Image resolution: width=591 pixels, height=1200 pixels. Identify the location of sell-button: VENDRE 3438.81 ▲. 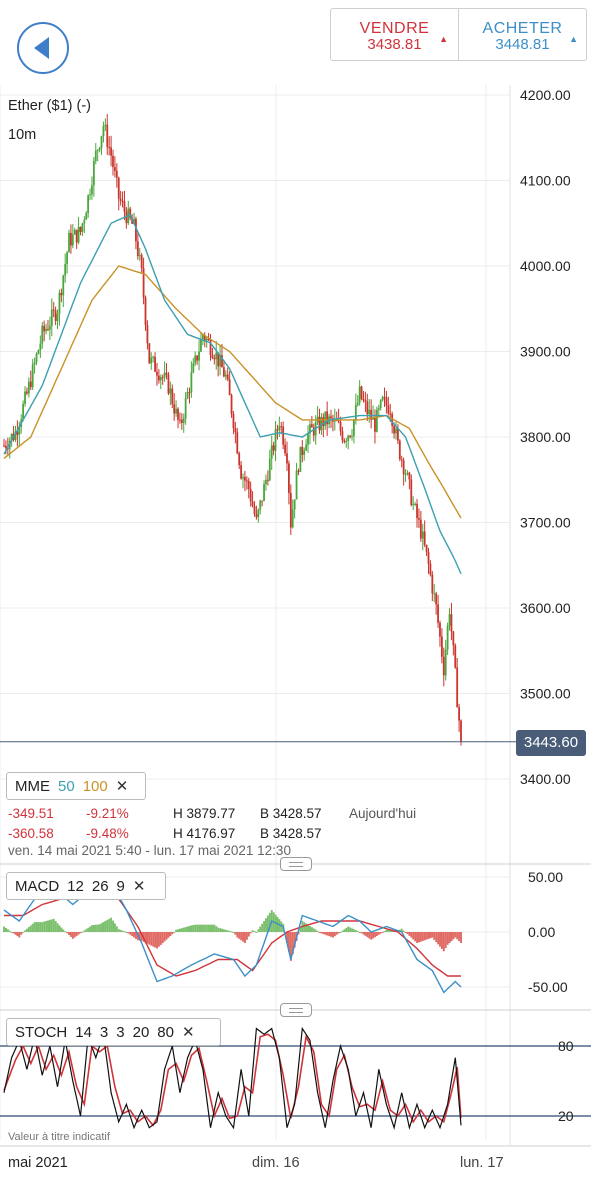
(394, 34).